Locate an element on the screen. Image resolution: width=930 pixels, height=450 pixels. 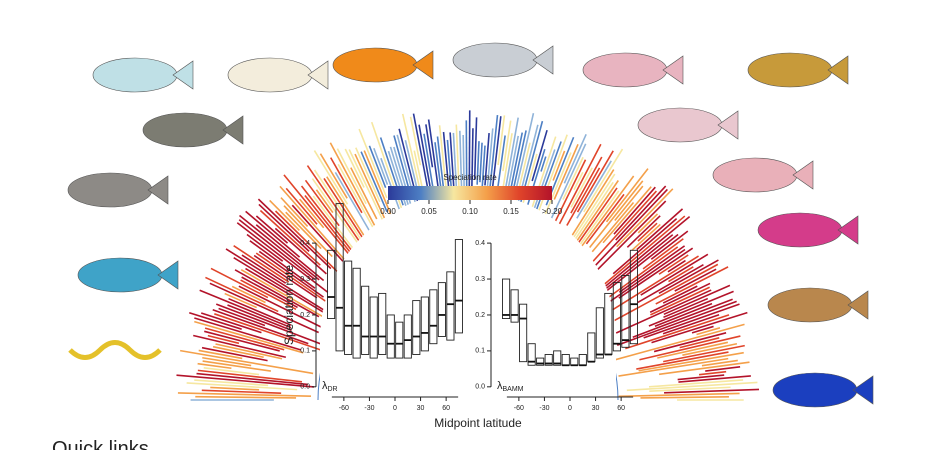
y-tick-label: 0.1 is located at coordinates (305, 351).